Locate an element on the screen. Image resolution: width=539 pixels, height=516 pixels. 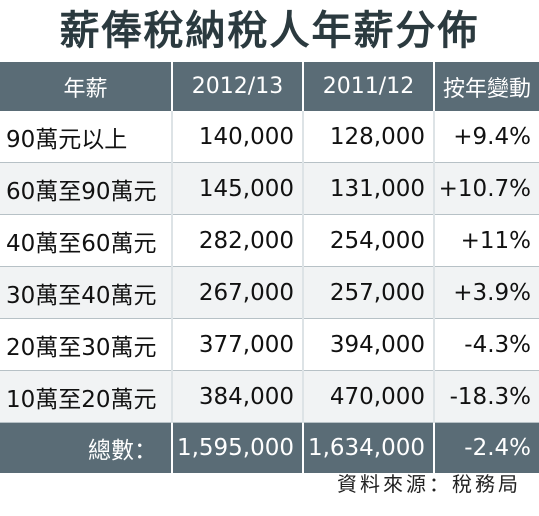
header-annual-salary: 年薪 is located at coordinates (86, 86).